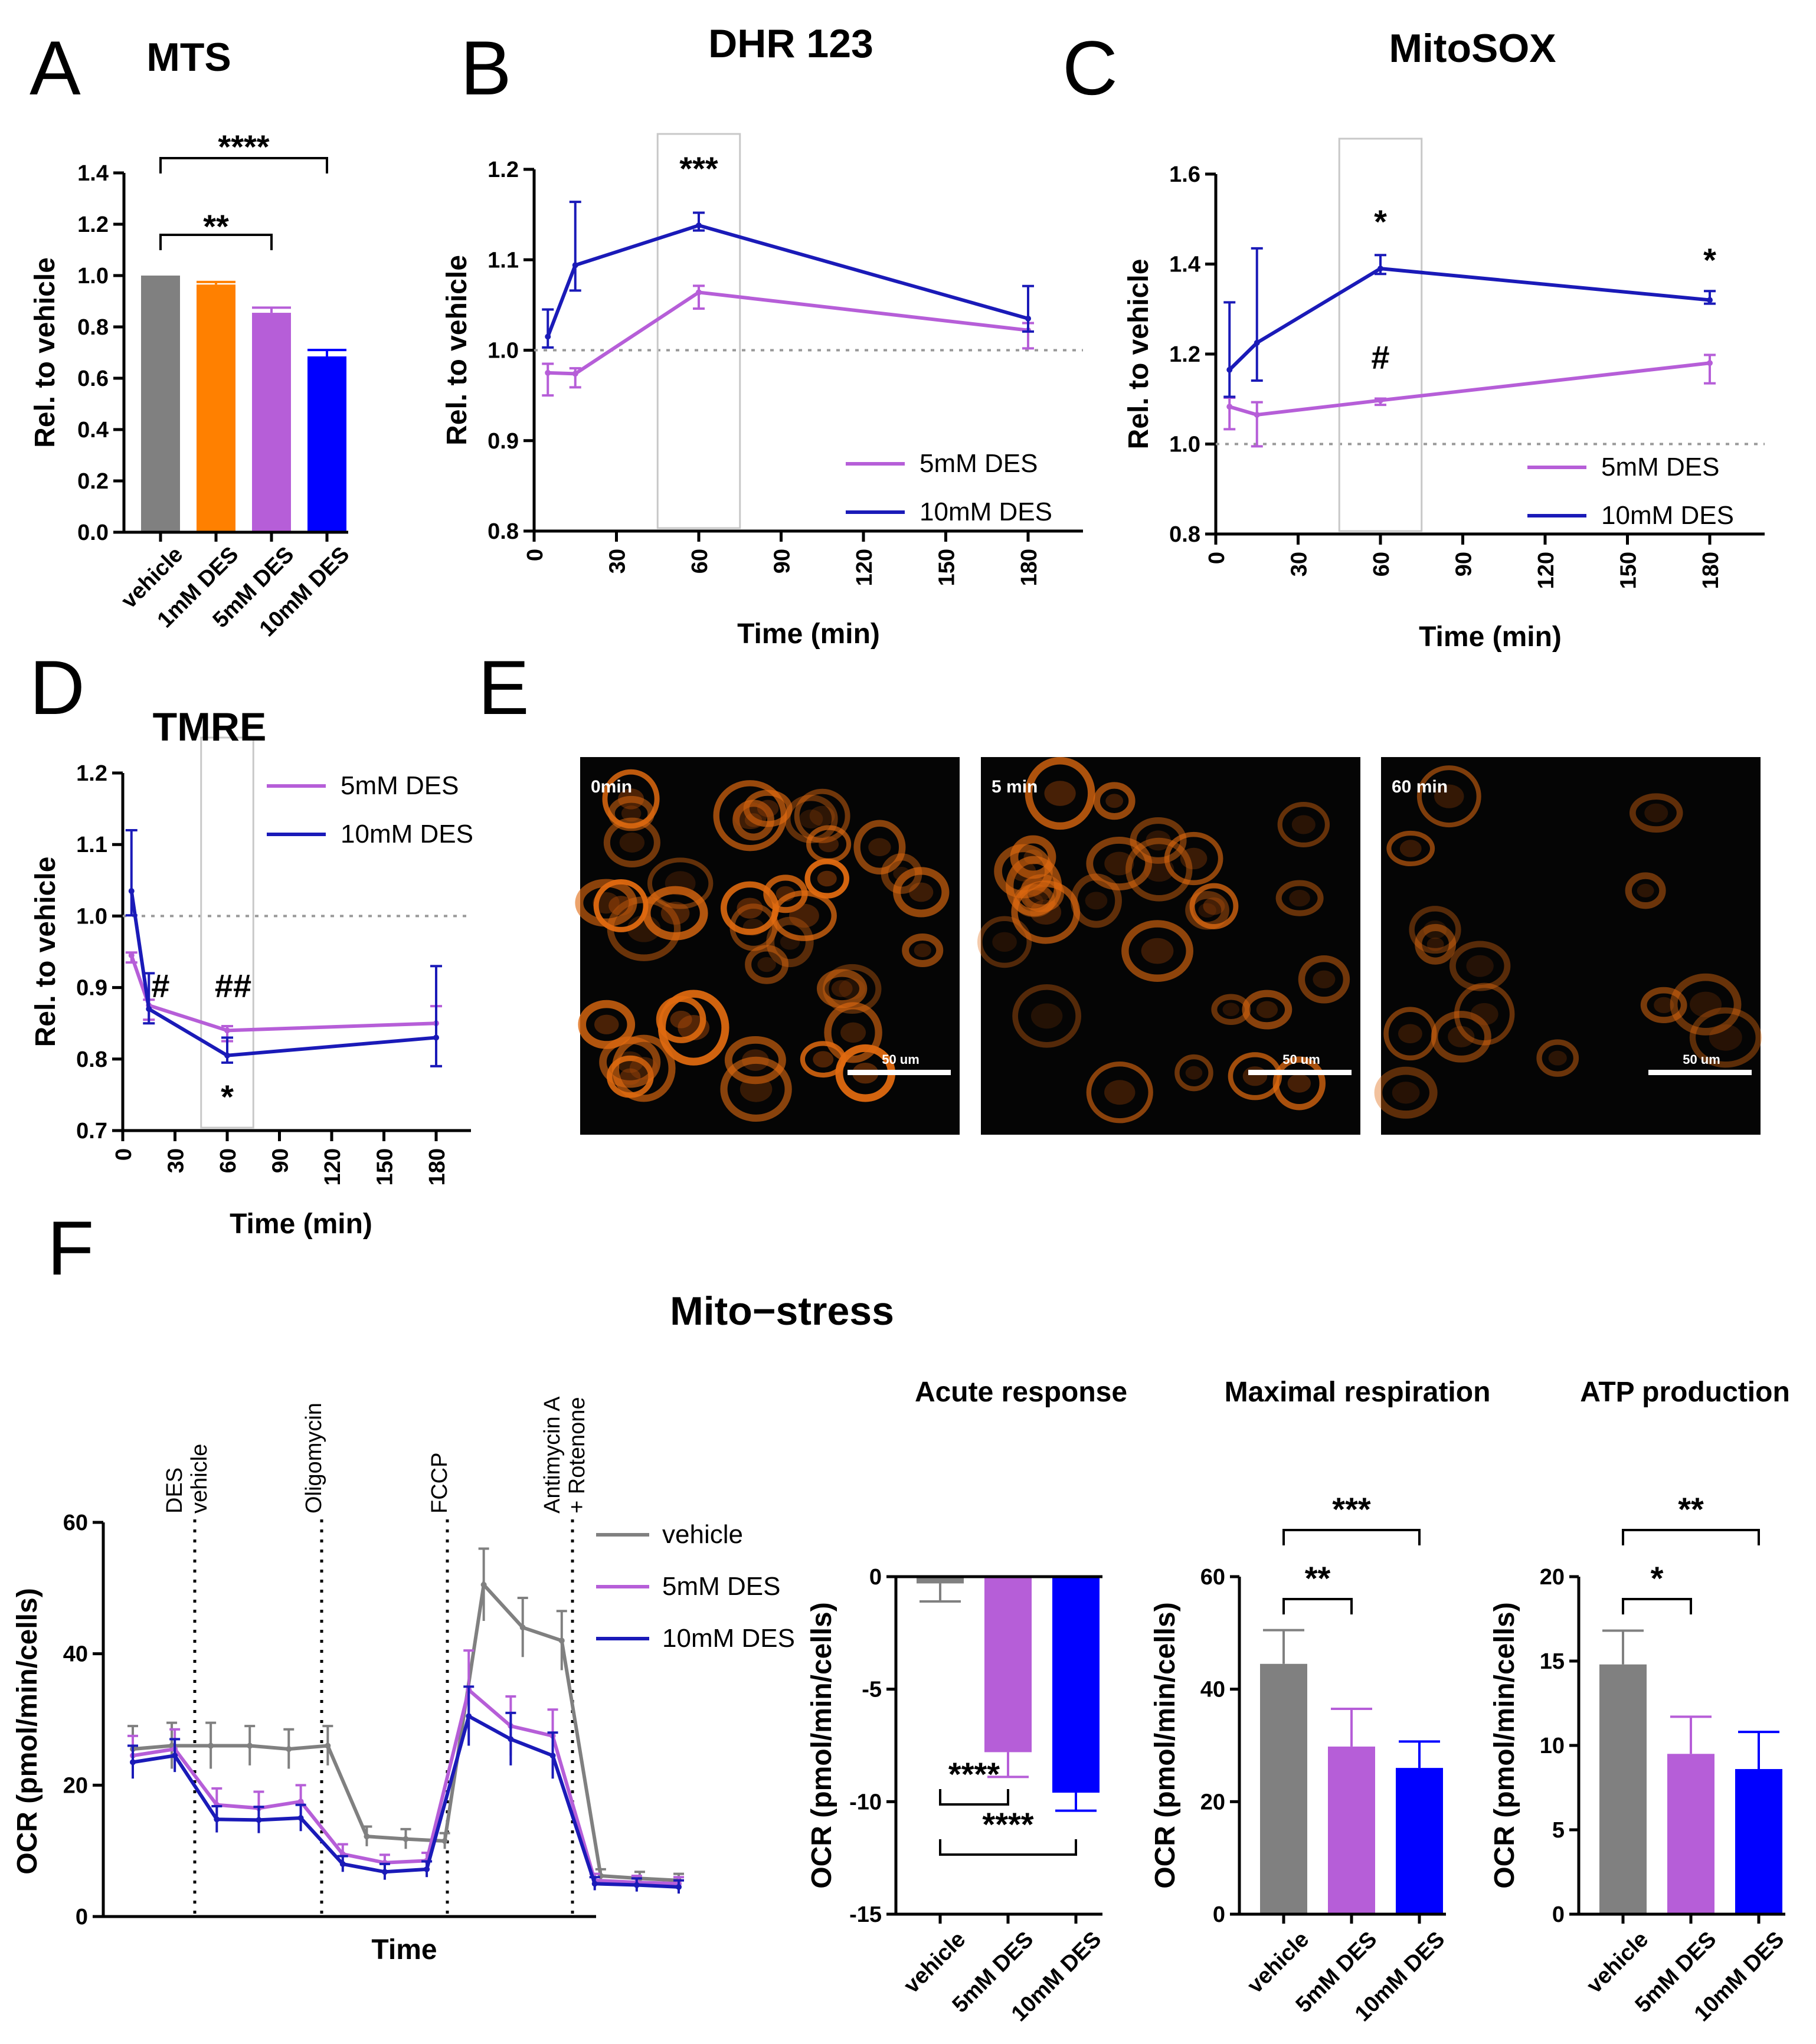  I want to click on y-tick-label: 0.8, so click(93, 327).